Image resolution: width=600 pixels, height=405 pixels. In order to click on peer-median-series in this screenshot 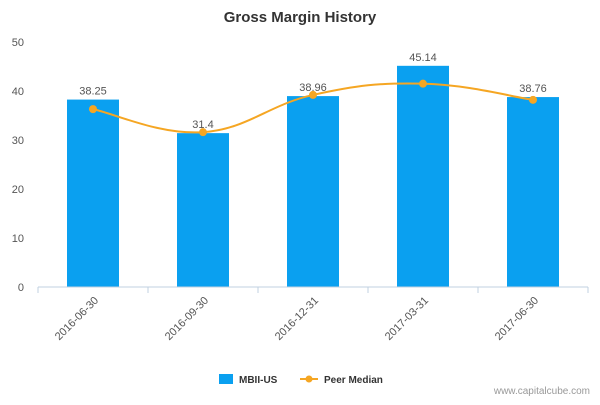, I will do `click(313, 108)`.